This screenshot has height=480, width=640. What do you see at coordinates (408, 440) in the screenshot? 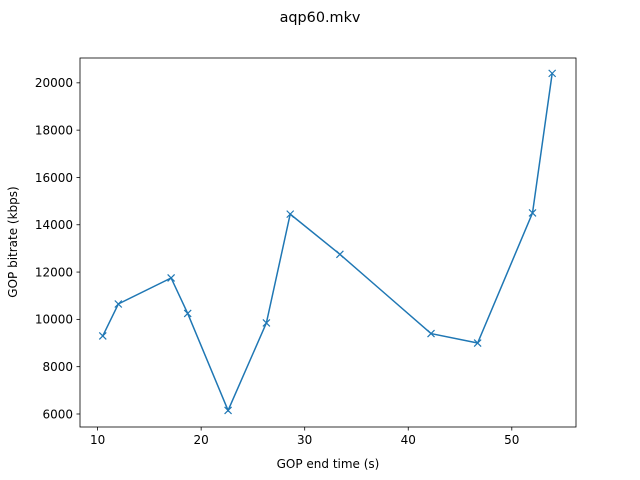
I see `x-tick-label: 40` at bounding box center [408, 440].